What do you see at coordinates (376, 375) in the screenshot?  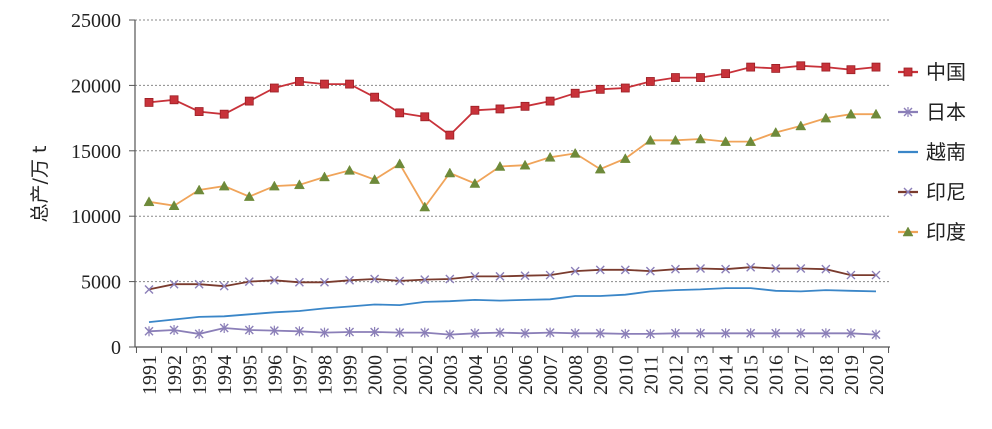 I see `x-tick-label: 2000` at bounding box center [376, 375].